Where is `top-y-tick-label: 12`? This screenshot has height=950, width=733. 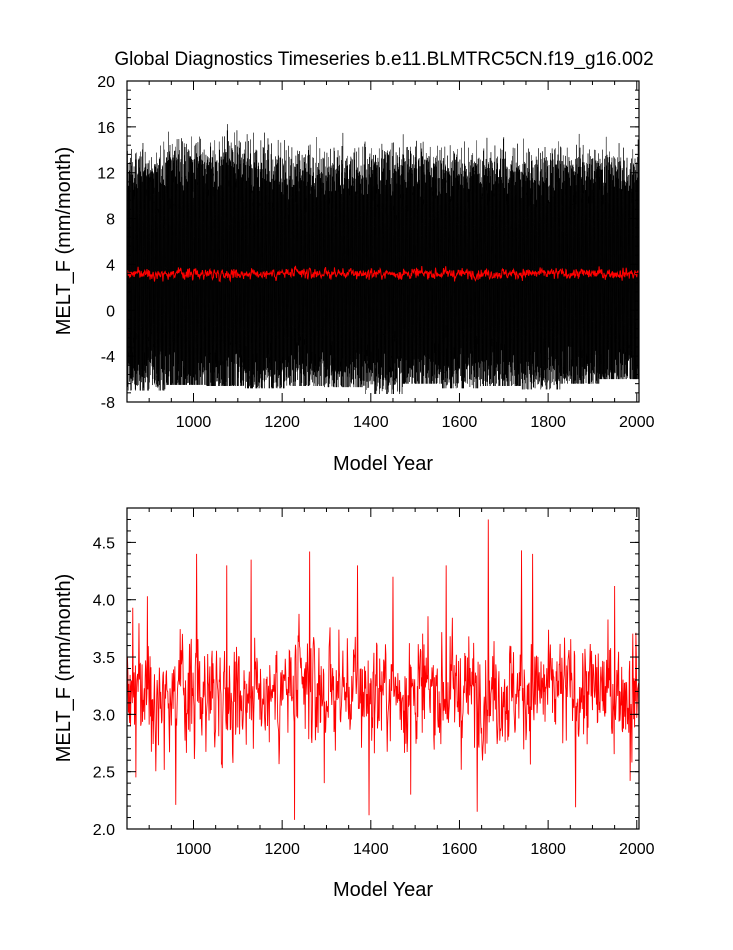 top-y-tick-label: 12 is located at coordinates (106, 174).